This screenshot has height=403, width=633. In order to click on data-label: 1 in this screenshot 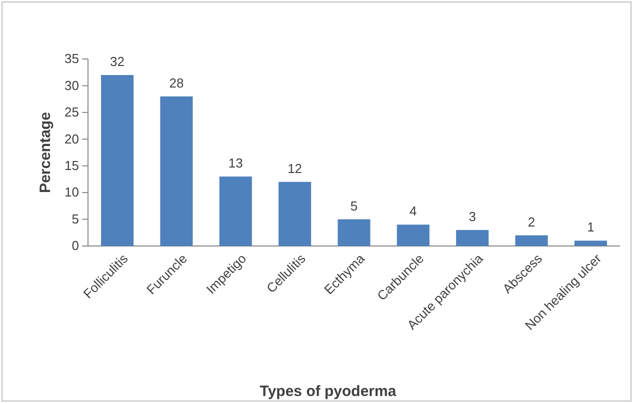, I will do `click(590, 227)`.